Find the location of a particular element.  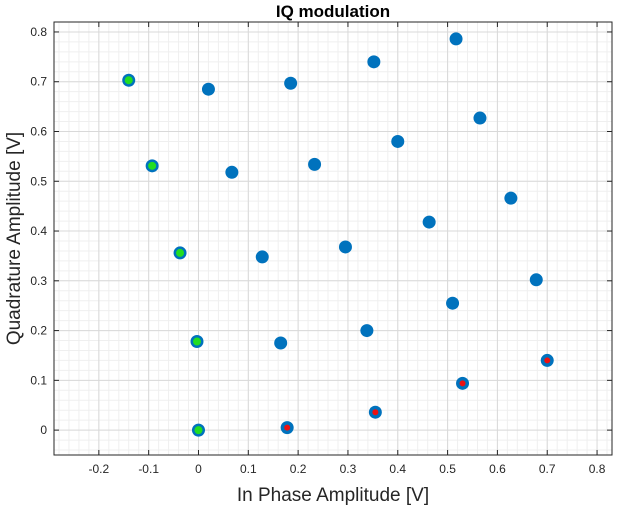

y-tick-label: 0.1 is located at coordinates (38, 380).